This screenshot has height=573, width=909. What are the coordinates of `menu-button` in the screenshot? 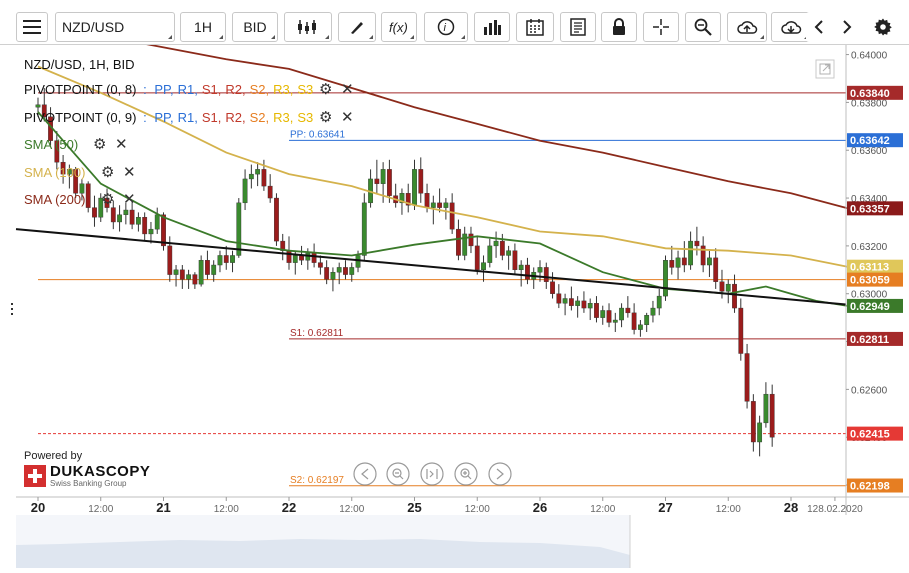 It's located at (32, 27).